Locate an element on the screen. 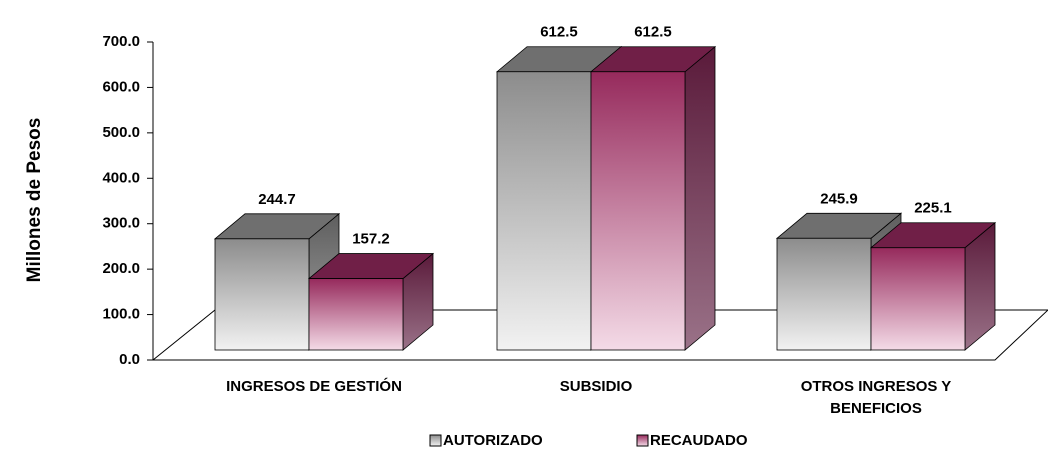 The width and height of the screenshot is (1048, 453). y-tick-label: 0.0 is located at coordinates (129, 359).